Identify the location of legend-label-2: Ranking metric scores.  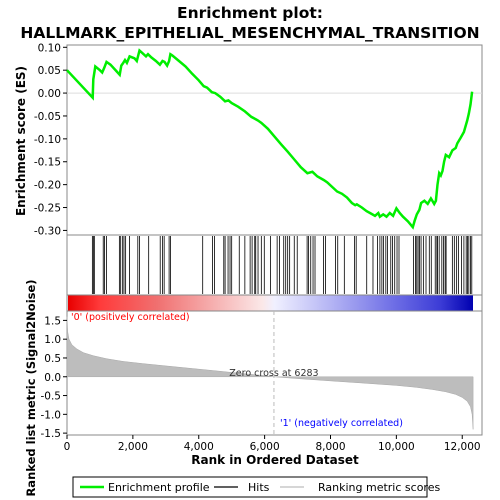
(379, 487).